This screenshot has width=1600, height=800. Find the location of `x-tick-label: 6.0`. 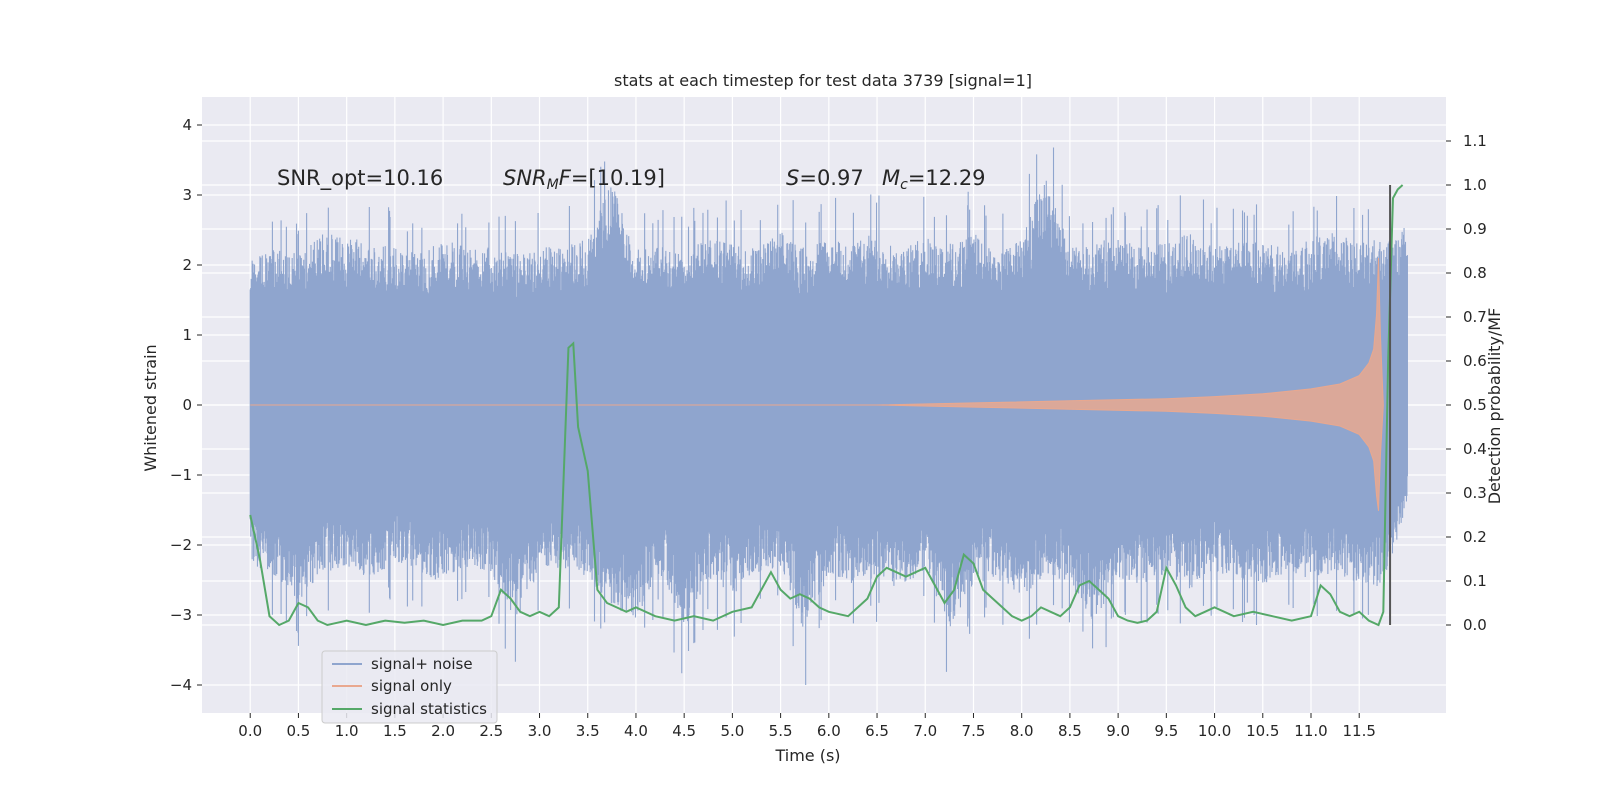

x-tick-label: 6.0 is located at coordinates (829, 731).